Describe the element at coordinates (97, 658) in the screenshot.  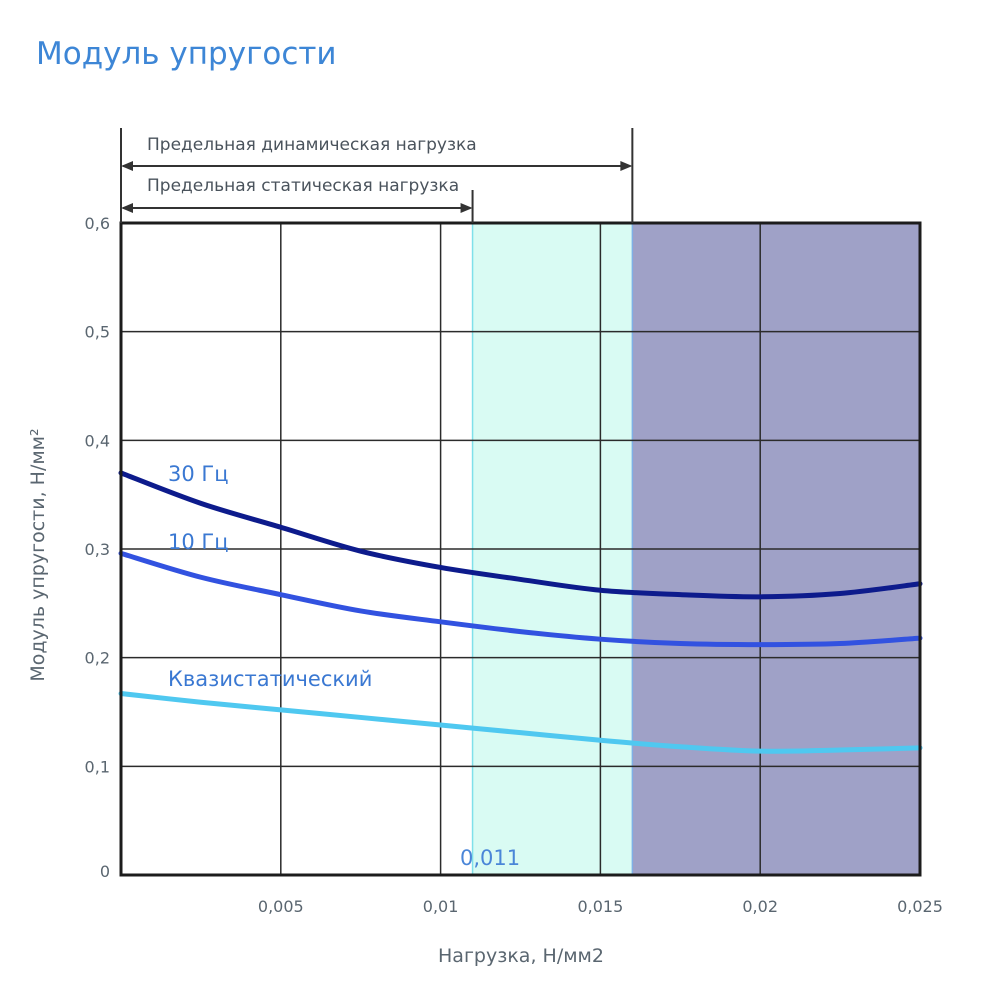
I see `y-tick-label: 0,2` at that location.